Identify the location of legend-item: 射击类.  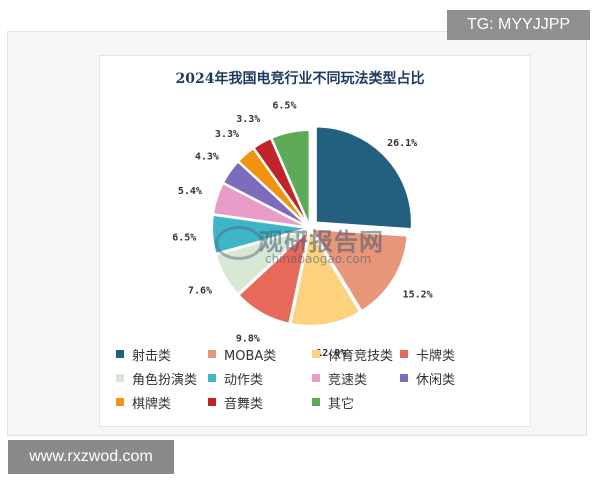
(143, 354).